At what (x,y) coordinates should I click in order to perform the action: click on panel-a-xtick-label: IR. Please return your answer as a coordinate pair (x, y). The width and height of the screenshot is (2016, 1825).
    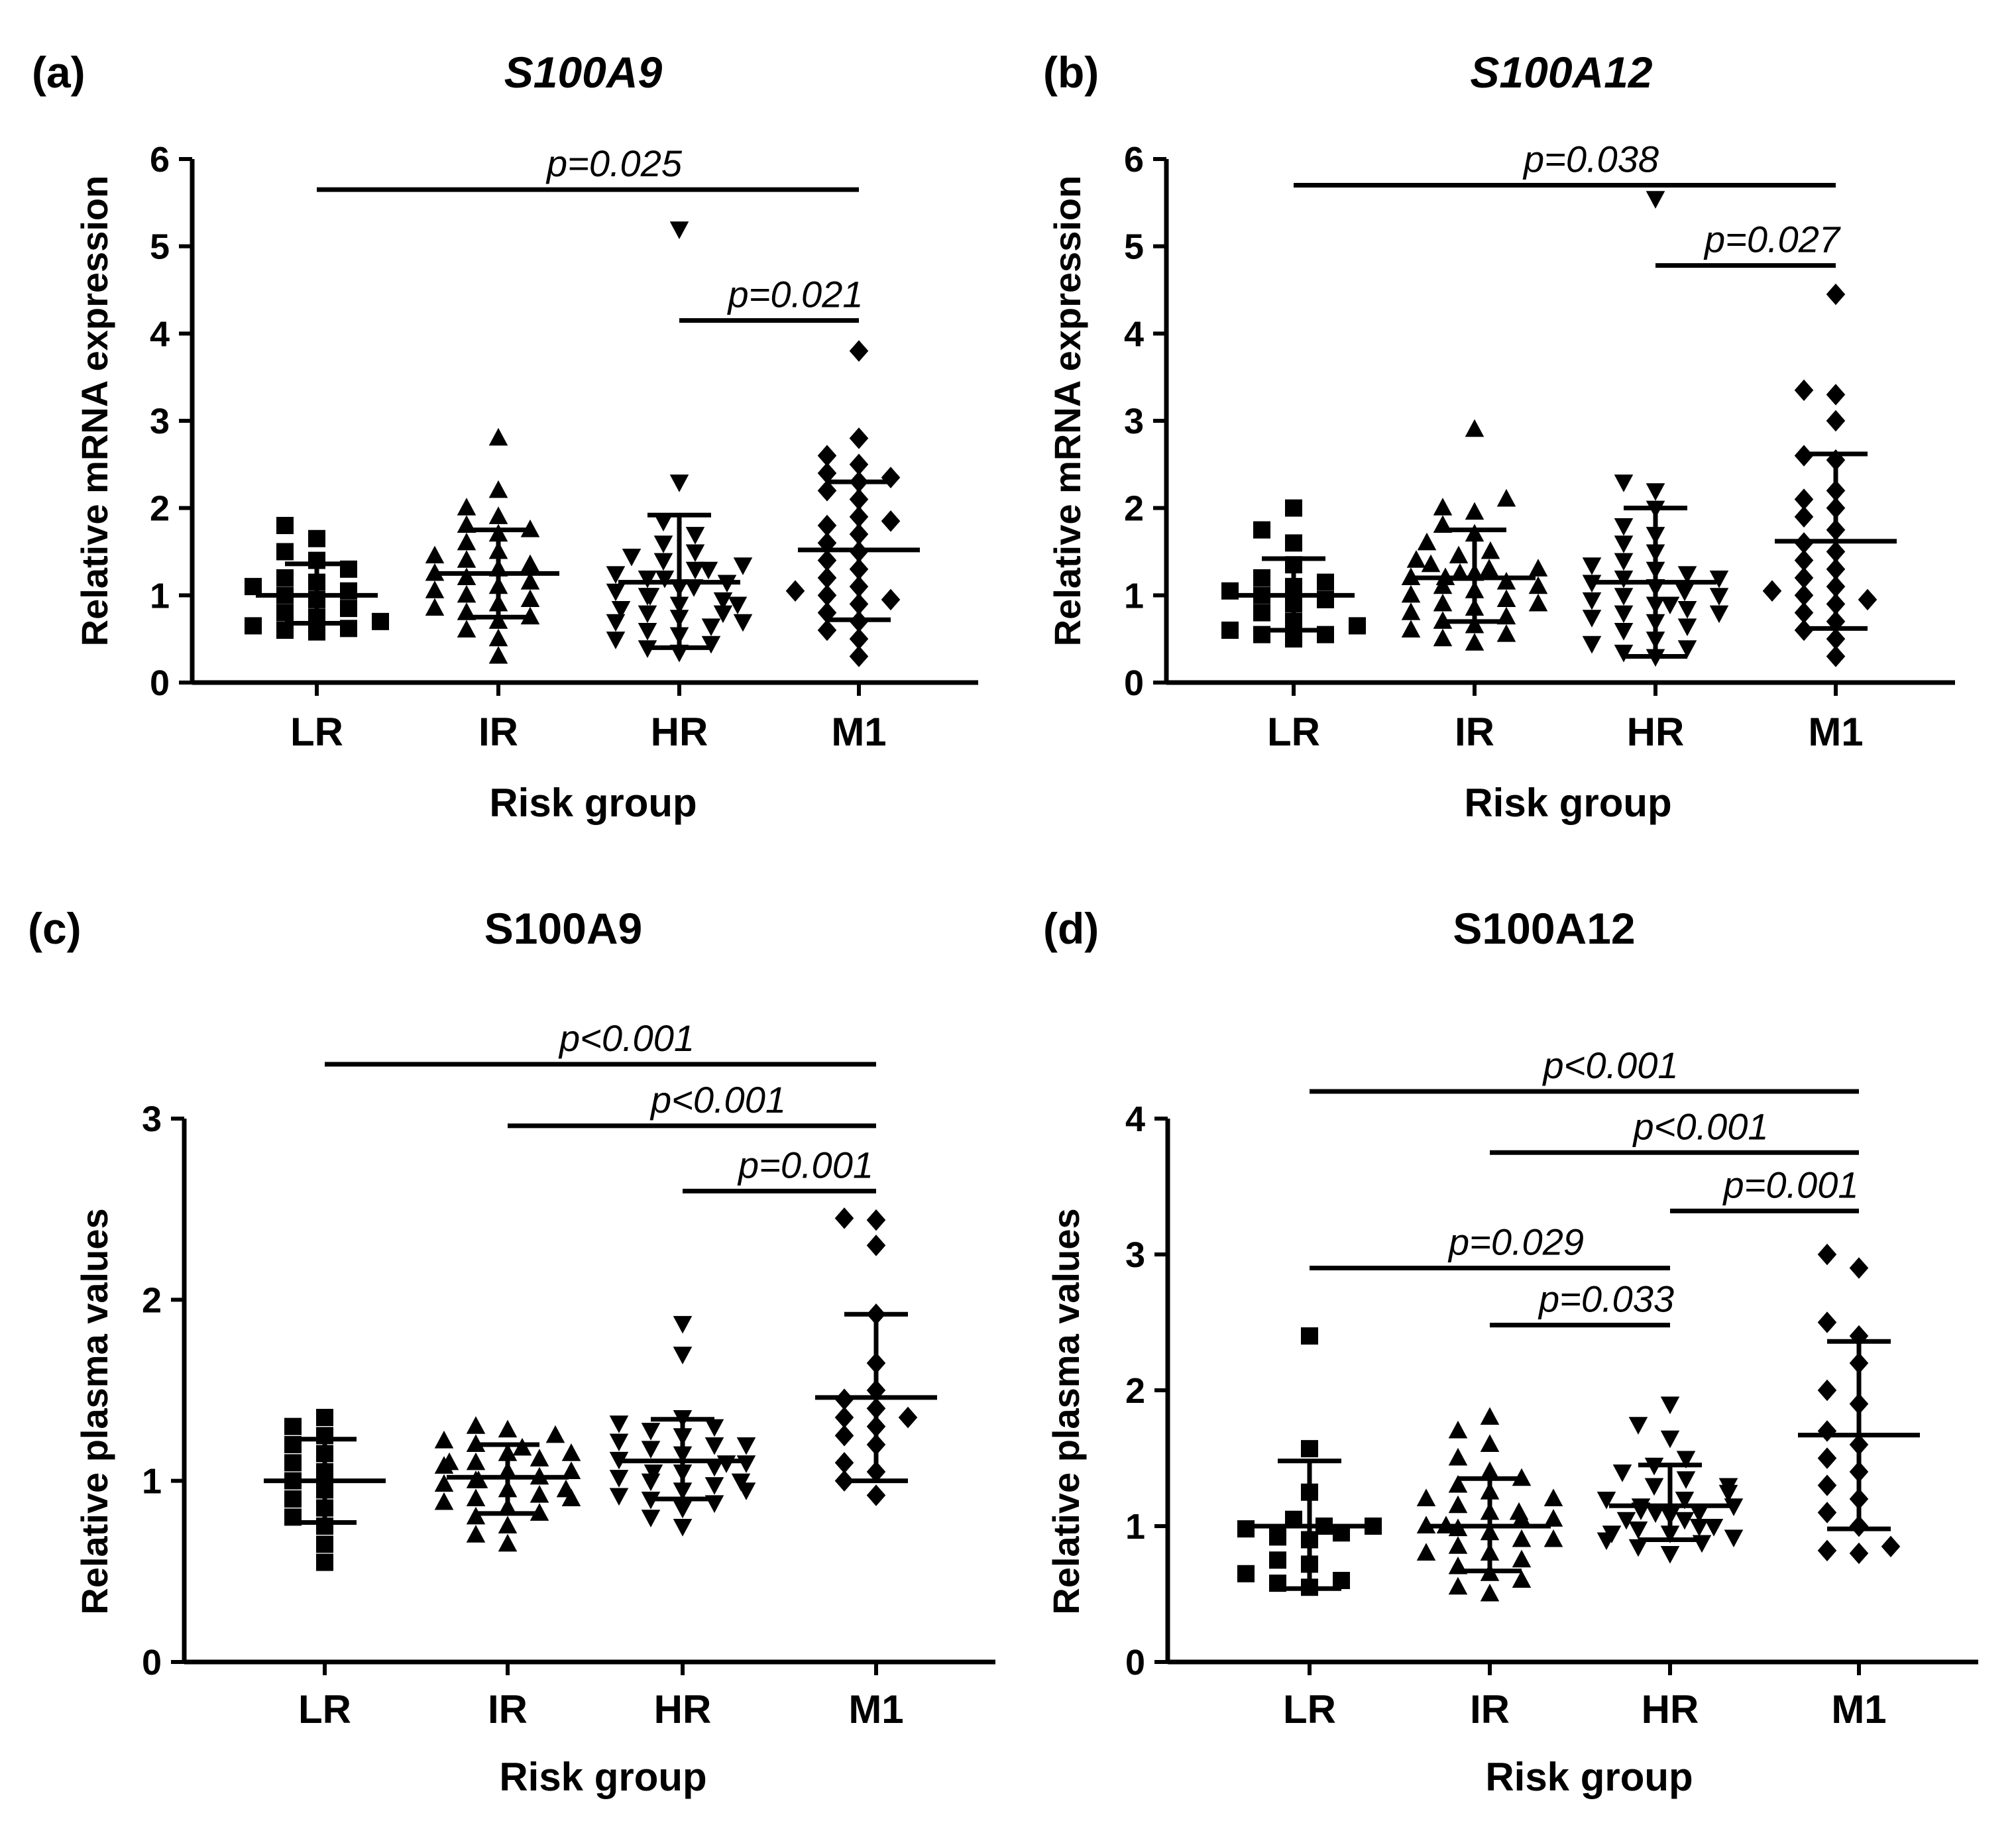
    Looking at the image, I should click on (498, 732).